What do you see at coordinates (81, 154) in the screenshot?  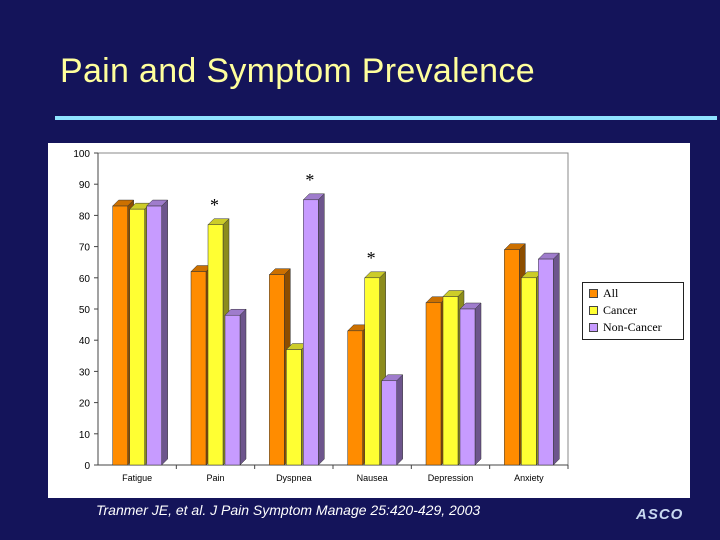 I see `y-tick-label: 100` at bounding box center [81, 154].